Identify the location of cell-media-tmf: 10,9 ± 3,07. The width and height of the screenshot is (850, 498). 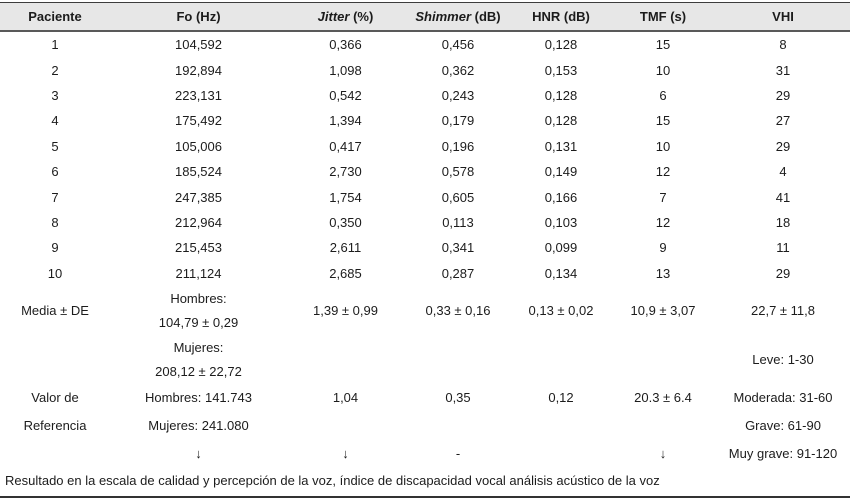
(663, 310).